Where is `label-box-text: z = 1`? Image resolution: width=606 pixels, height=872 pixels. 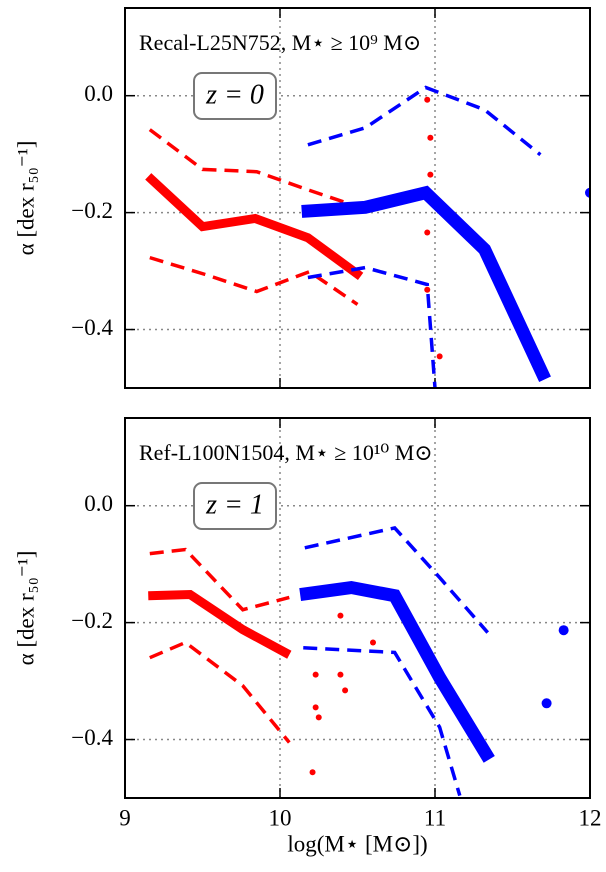 label-box-text: z = 1 is located at coordinates (234, 504).